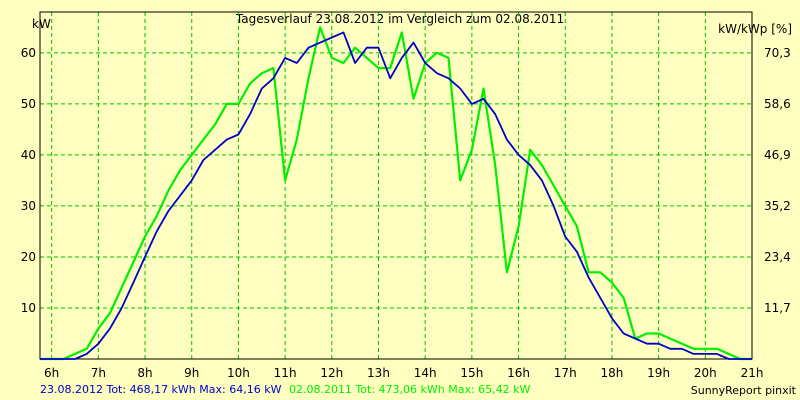 This screenshot has width=800, height=400. What do you see at coordinates (144, 373) in the screenshot?
I see `x-tick-label: 8h` at bounding box center [144, 373].